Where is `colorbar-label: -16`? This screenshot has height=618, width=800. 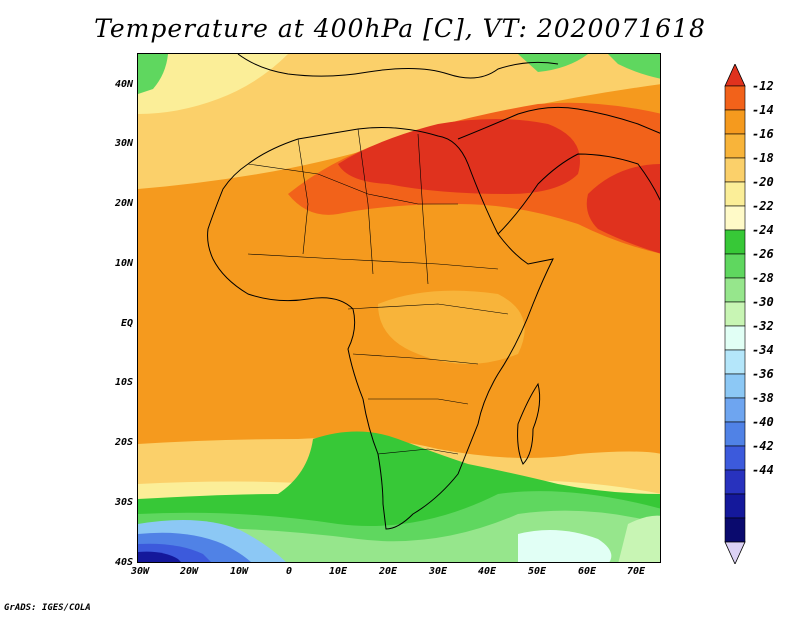 colorbar-label: -16 is located at coordinates (763, 134).